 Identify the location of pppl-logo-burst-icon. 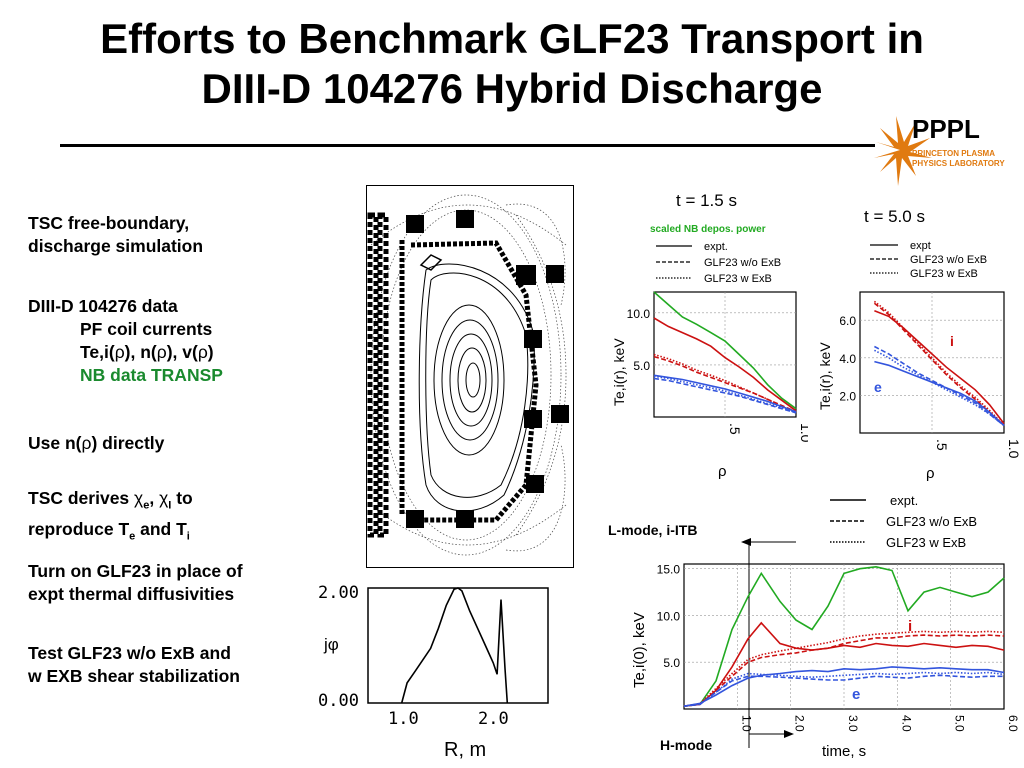
(903, 151).